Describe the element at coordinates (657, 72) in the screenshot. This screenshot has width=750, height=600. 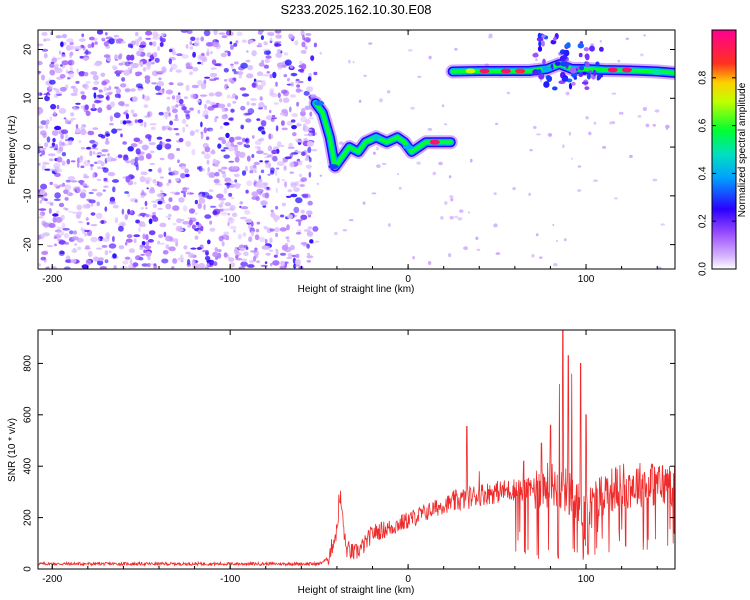
I see `signal-peak` at that location.